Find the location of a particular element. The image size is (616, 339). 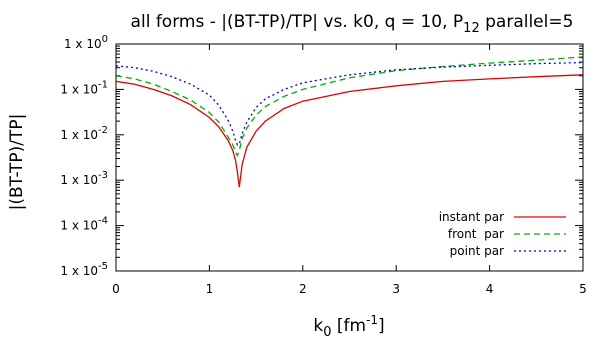

x-label-unit-close: ] is located at coordinates (381, 326).